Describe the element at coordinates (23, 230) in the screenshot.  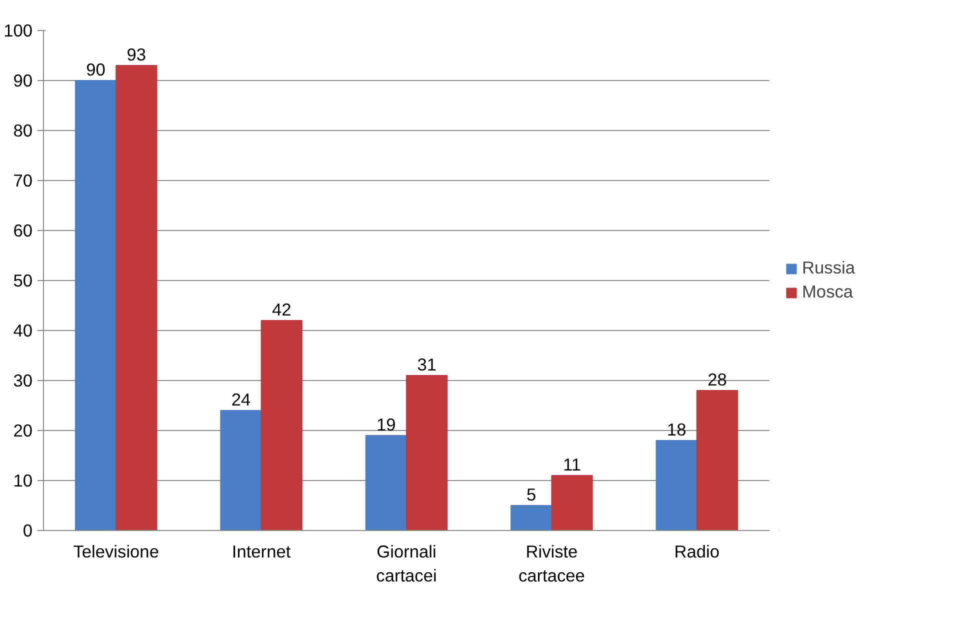
I see `y-tick-label: 60` at that location.